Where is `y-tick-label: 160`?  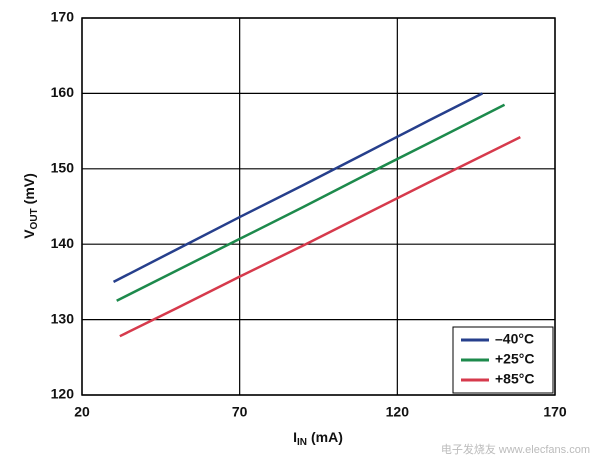 y-tick-label: 160 is located at coordinates (63, 92).